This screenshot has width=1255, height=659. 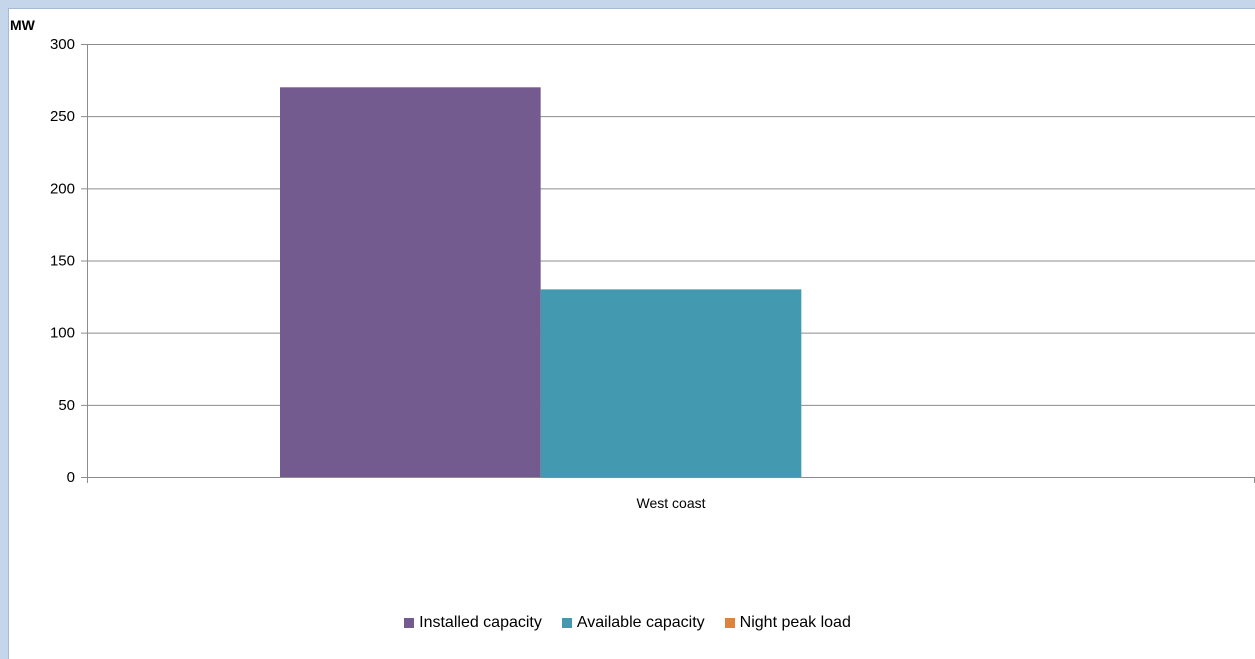 I want to click on y-tick-label: 50, so click(x=66, y=405).